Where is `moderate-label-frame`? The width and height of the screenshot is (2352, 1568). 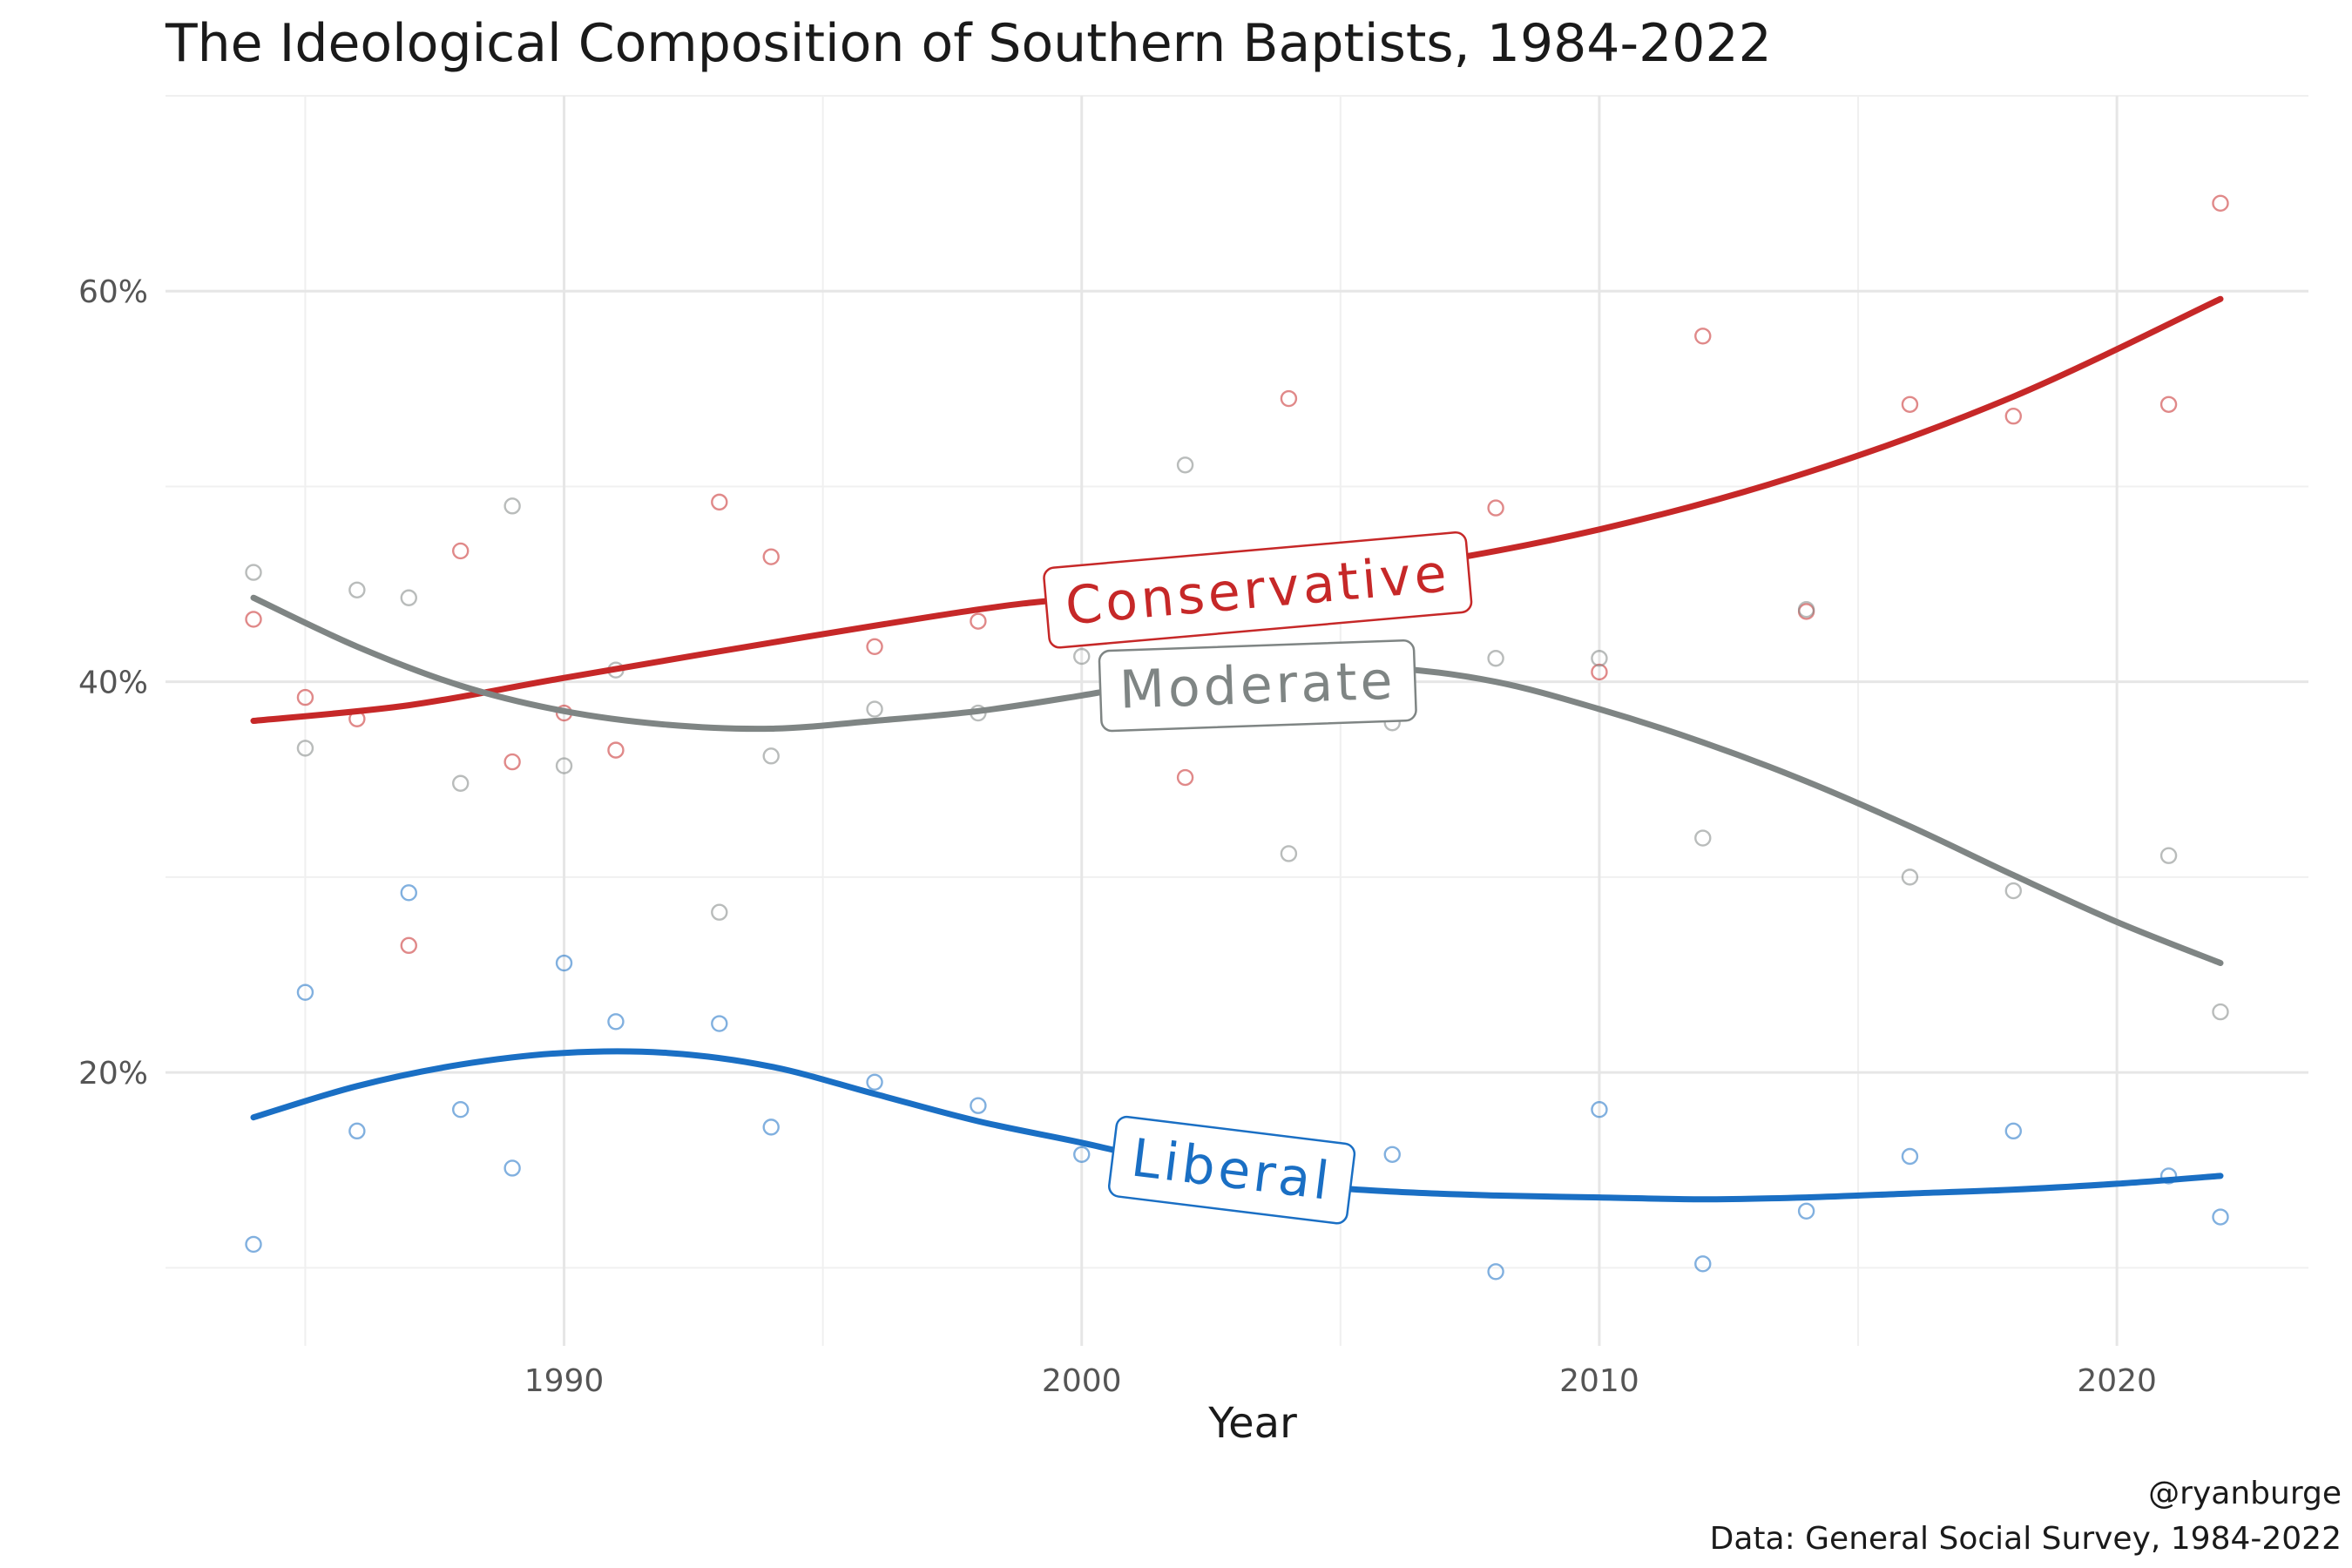
moderate-label-frame is located at coordinates (1257, 686).